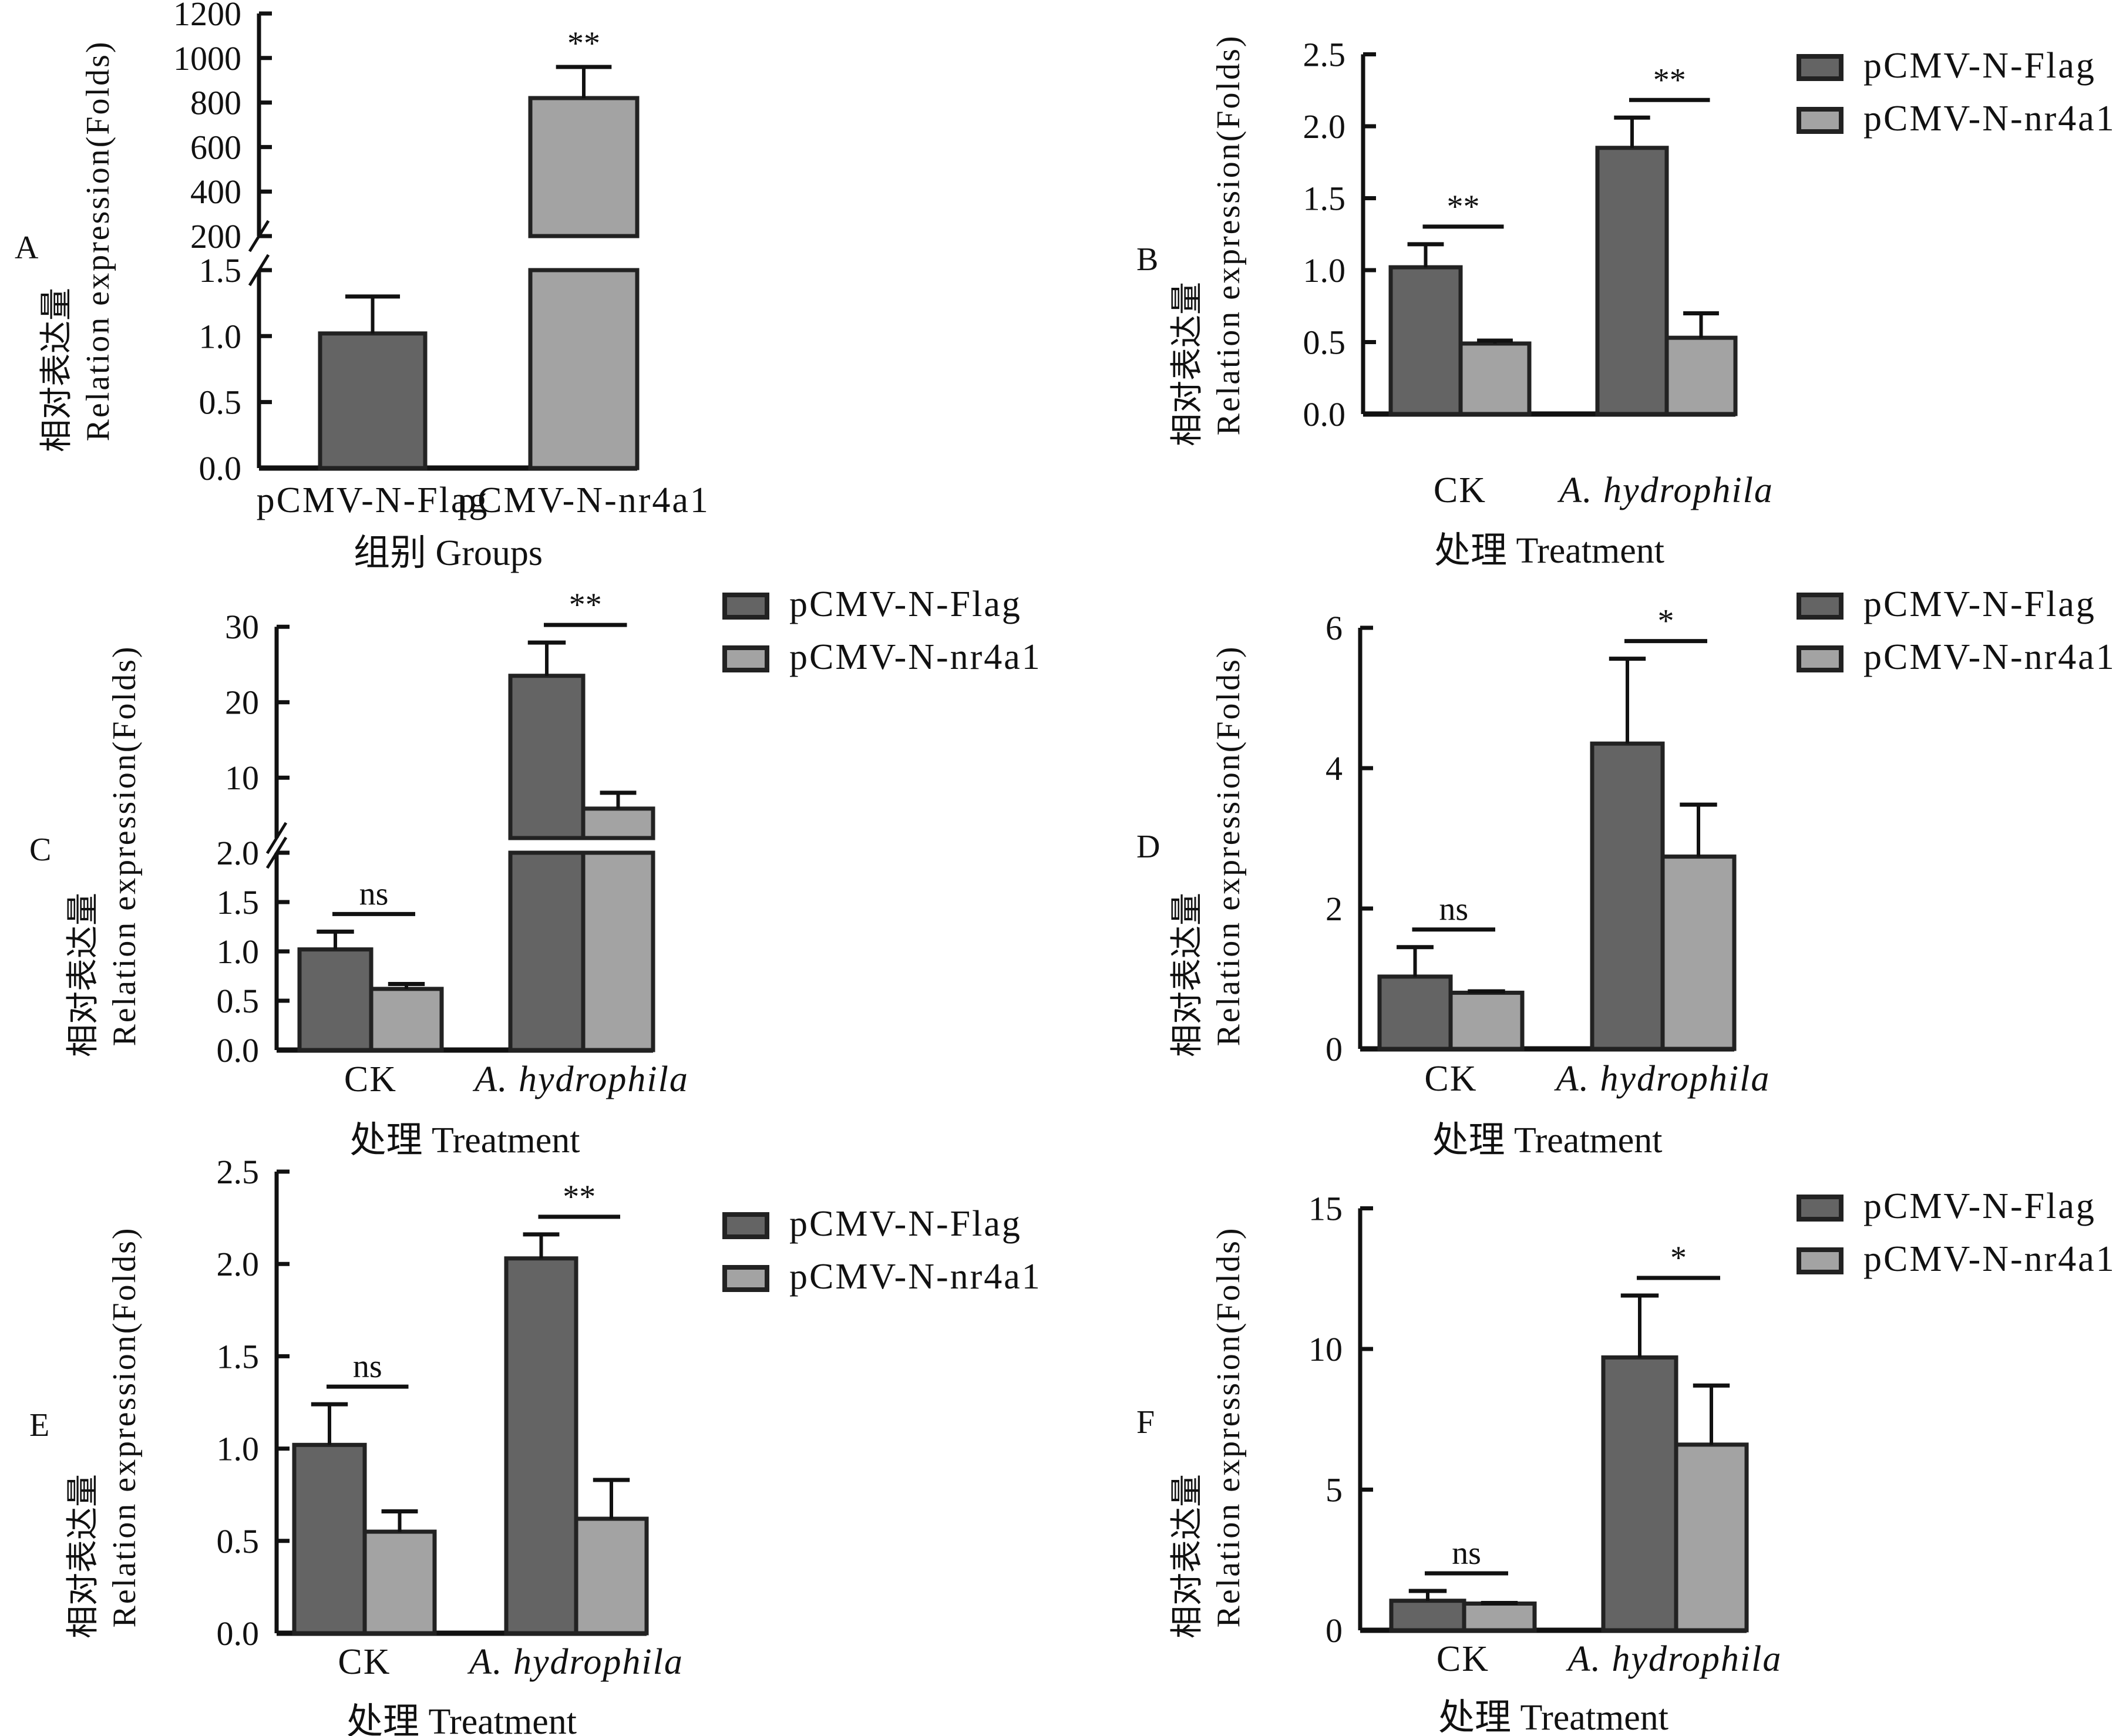 The width and height of the screenshot is (2116, 1736). Describe the element at coordinates (242, 703) in the screenshot. I see `y-tick-label: 20` at that location.